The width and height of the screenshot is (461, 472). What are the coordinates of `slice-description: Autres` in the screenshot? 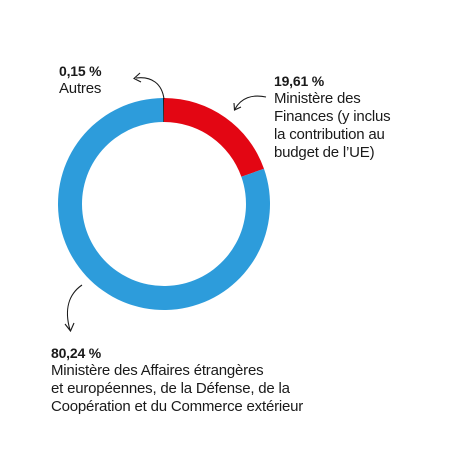 It's located at (80, 88).